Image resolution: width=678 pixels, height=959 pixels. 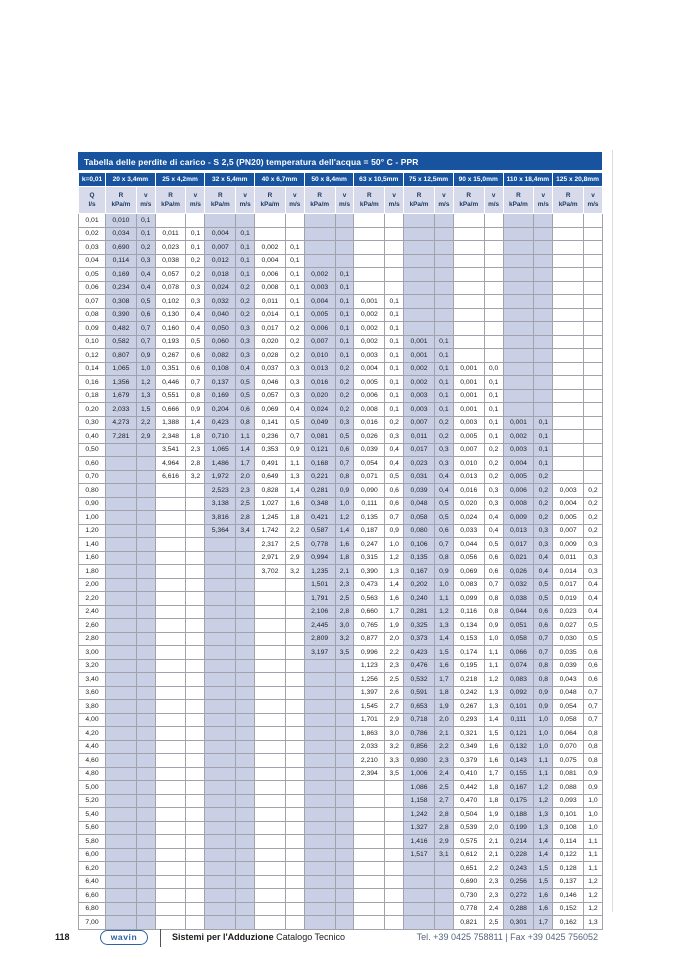 What do you see at coordinates (518, 463) in the screenshot?
I see `r-value-cell: 0,004` at bounding box center [518, 463].